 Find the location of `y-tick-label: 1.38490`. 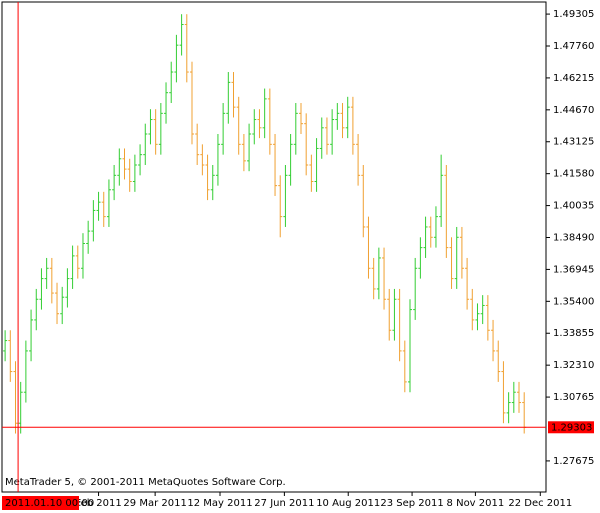

y-tick-label: 1.38490 is located at coordinates (573, 237).